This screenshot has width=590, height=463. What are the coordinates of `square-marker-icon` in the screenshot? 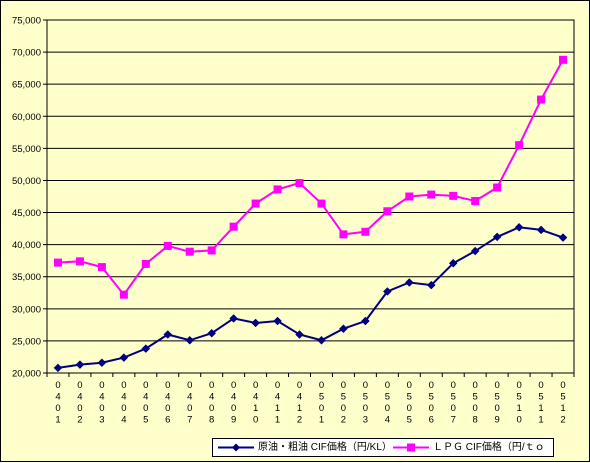 It's located at (411, 447).